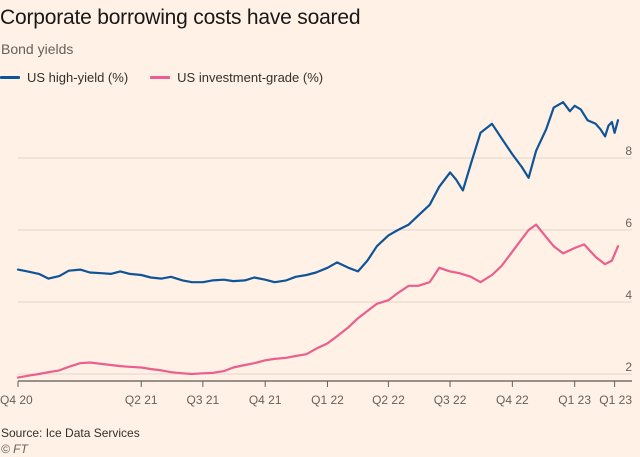 The height and width of the screenshot is (457, 640). What do you see at coordinates (14, 449) in the screenshot?
I see `ft-credit: © FT` at bounding box center [14, 449].